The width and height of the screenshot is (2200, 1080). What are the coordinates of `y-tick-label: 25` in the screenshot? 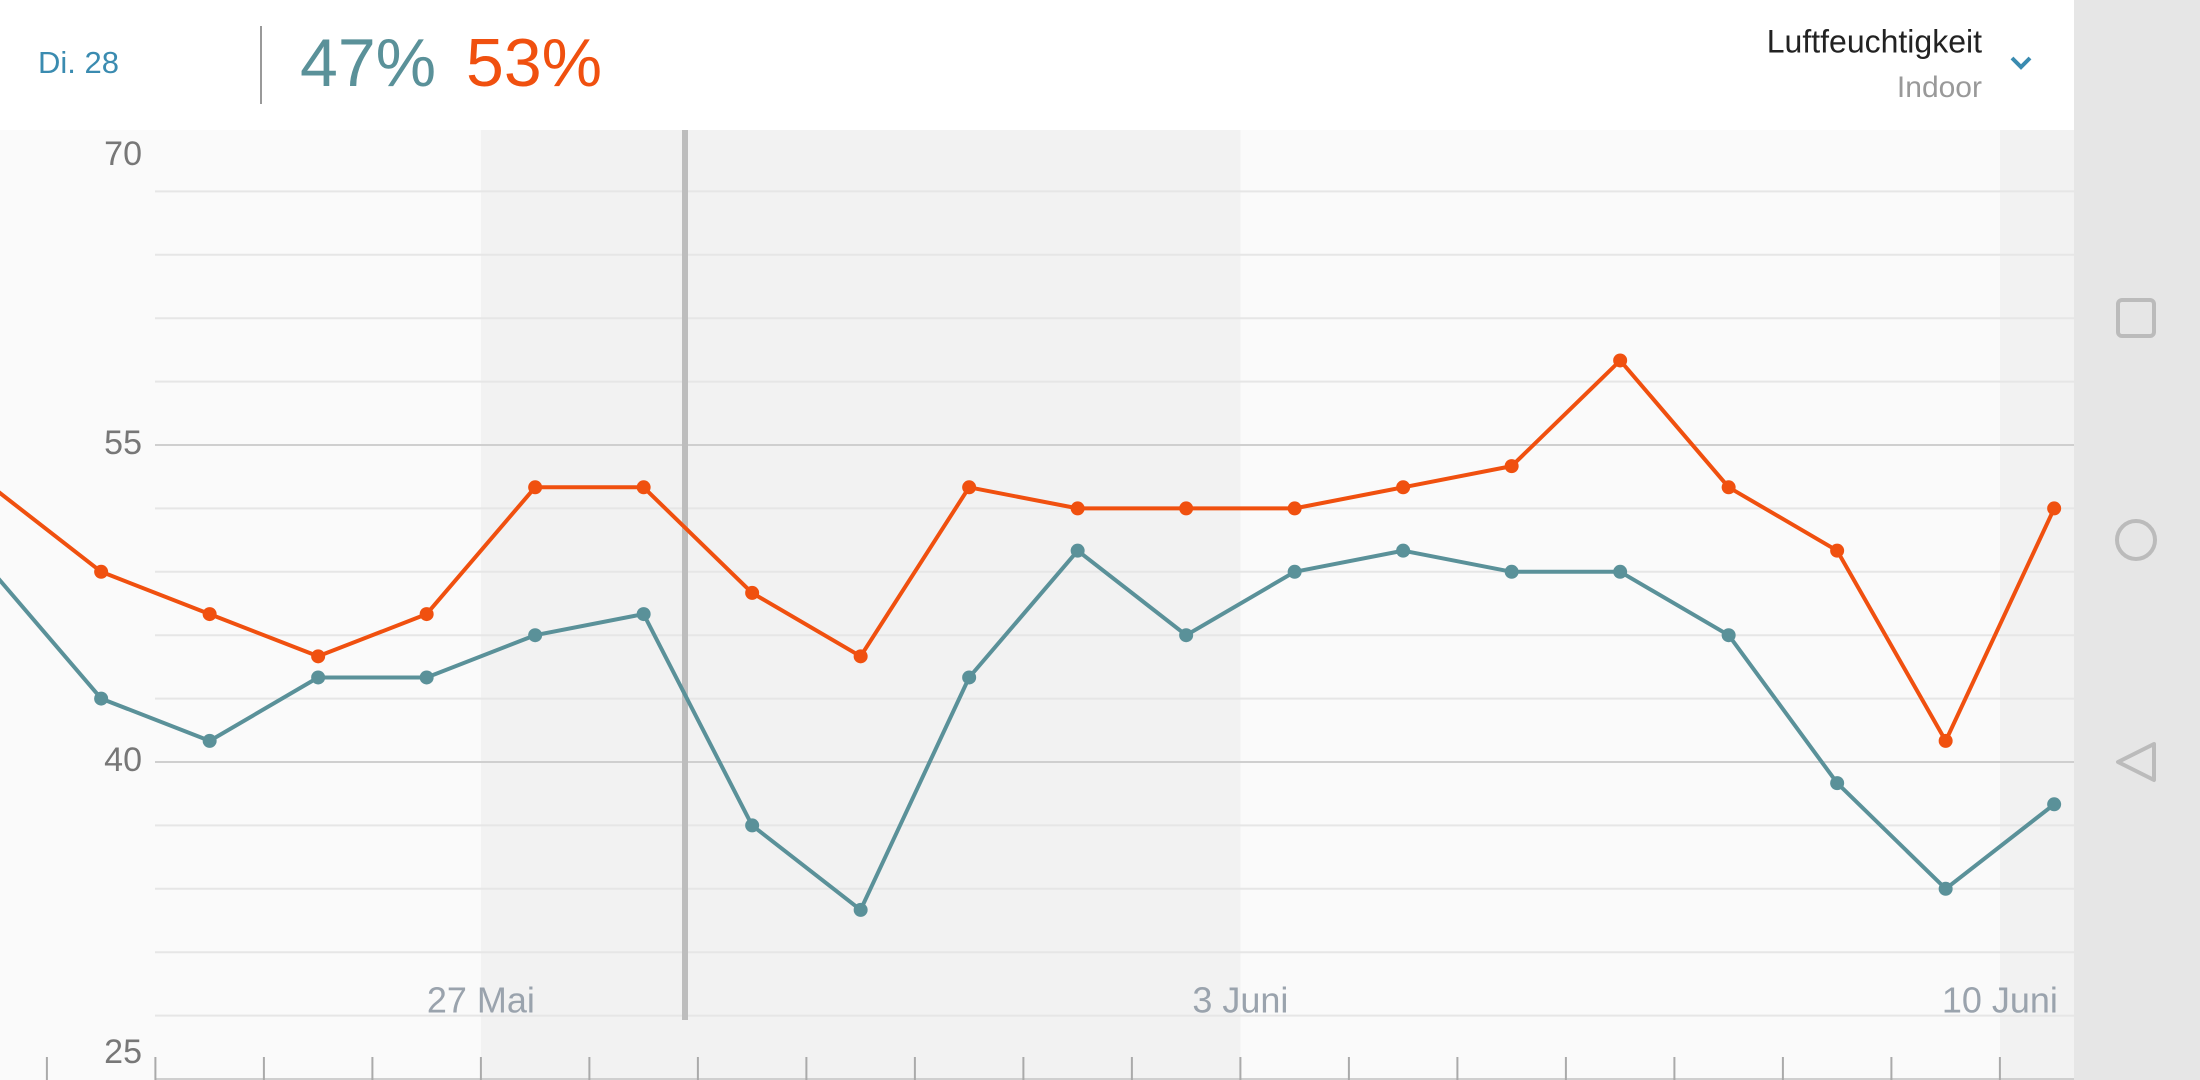 It's located at (123, 1052).